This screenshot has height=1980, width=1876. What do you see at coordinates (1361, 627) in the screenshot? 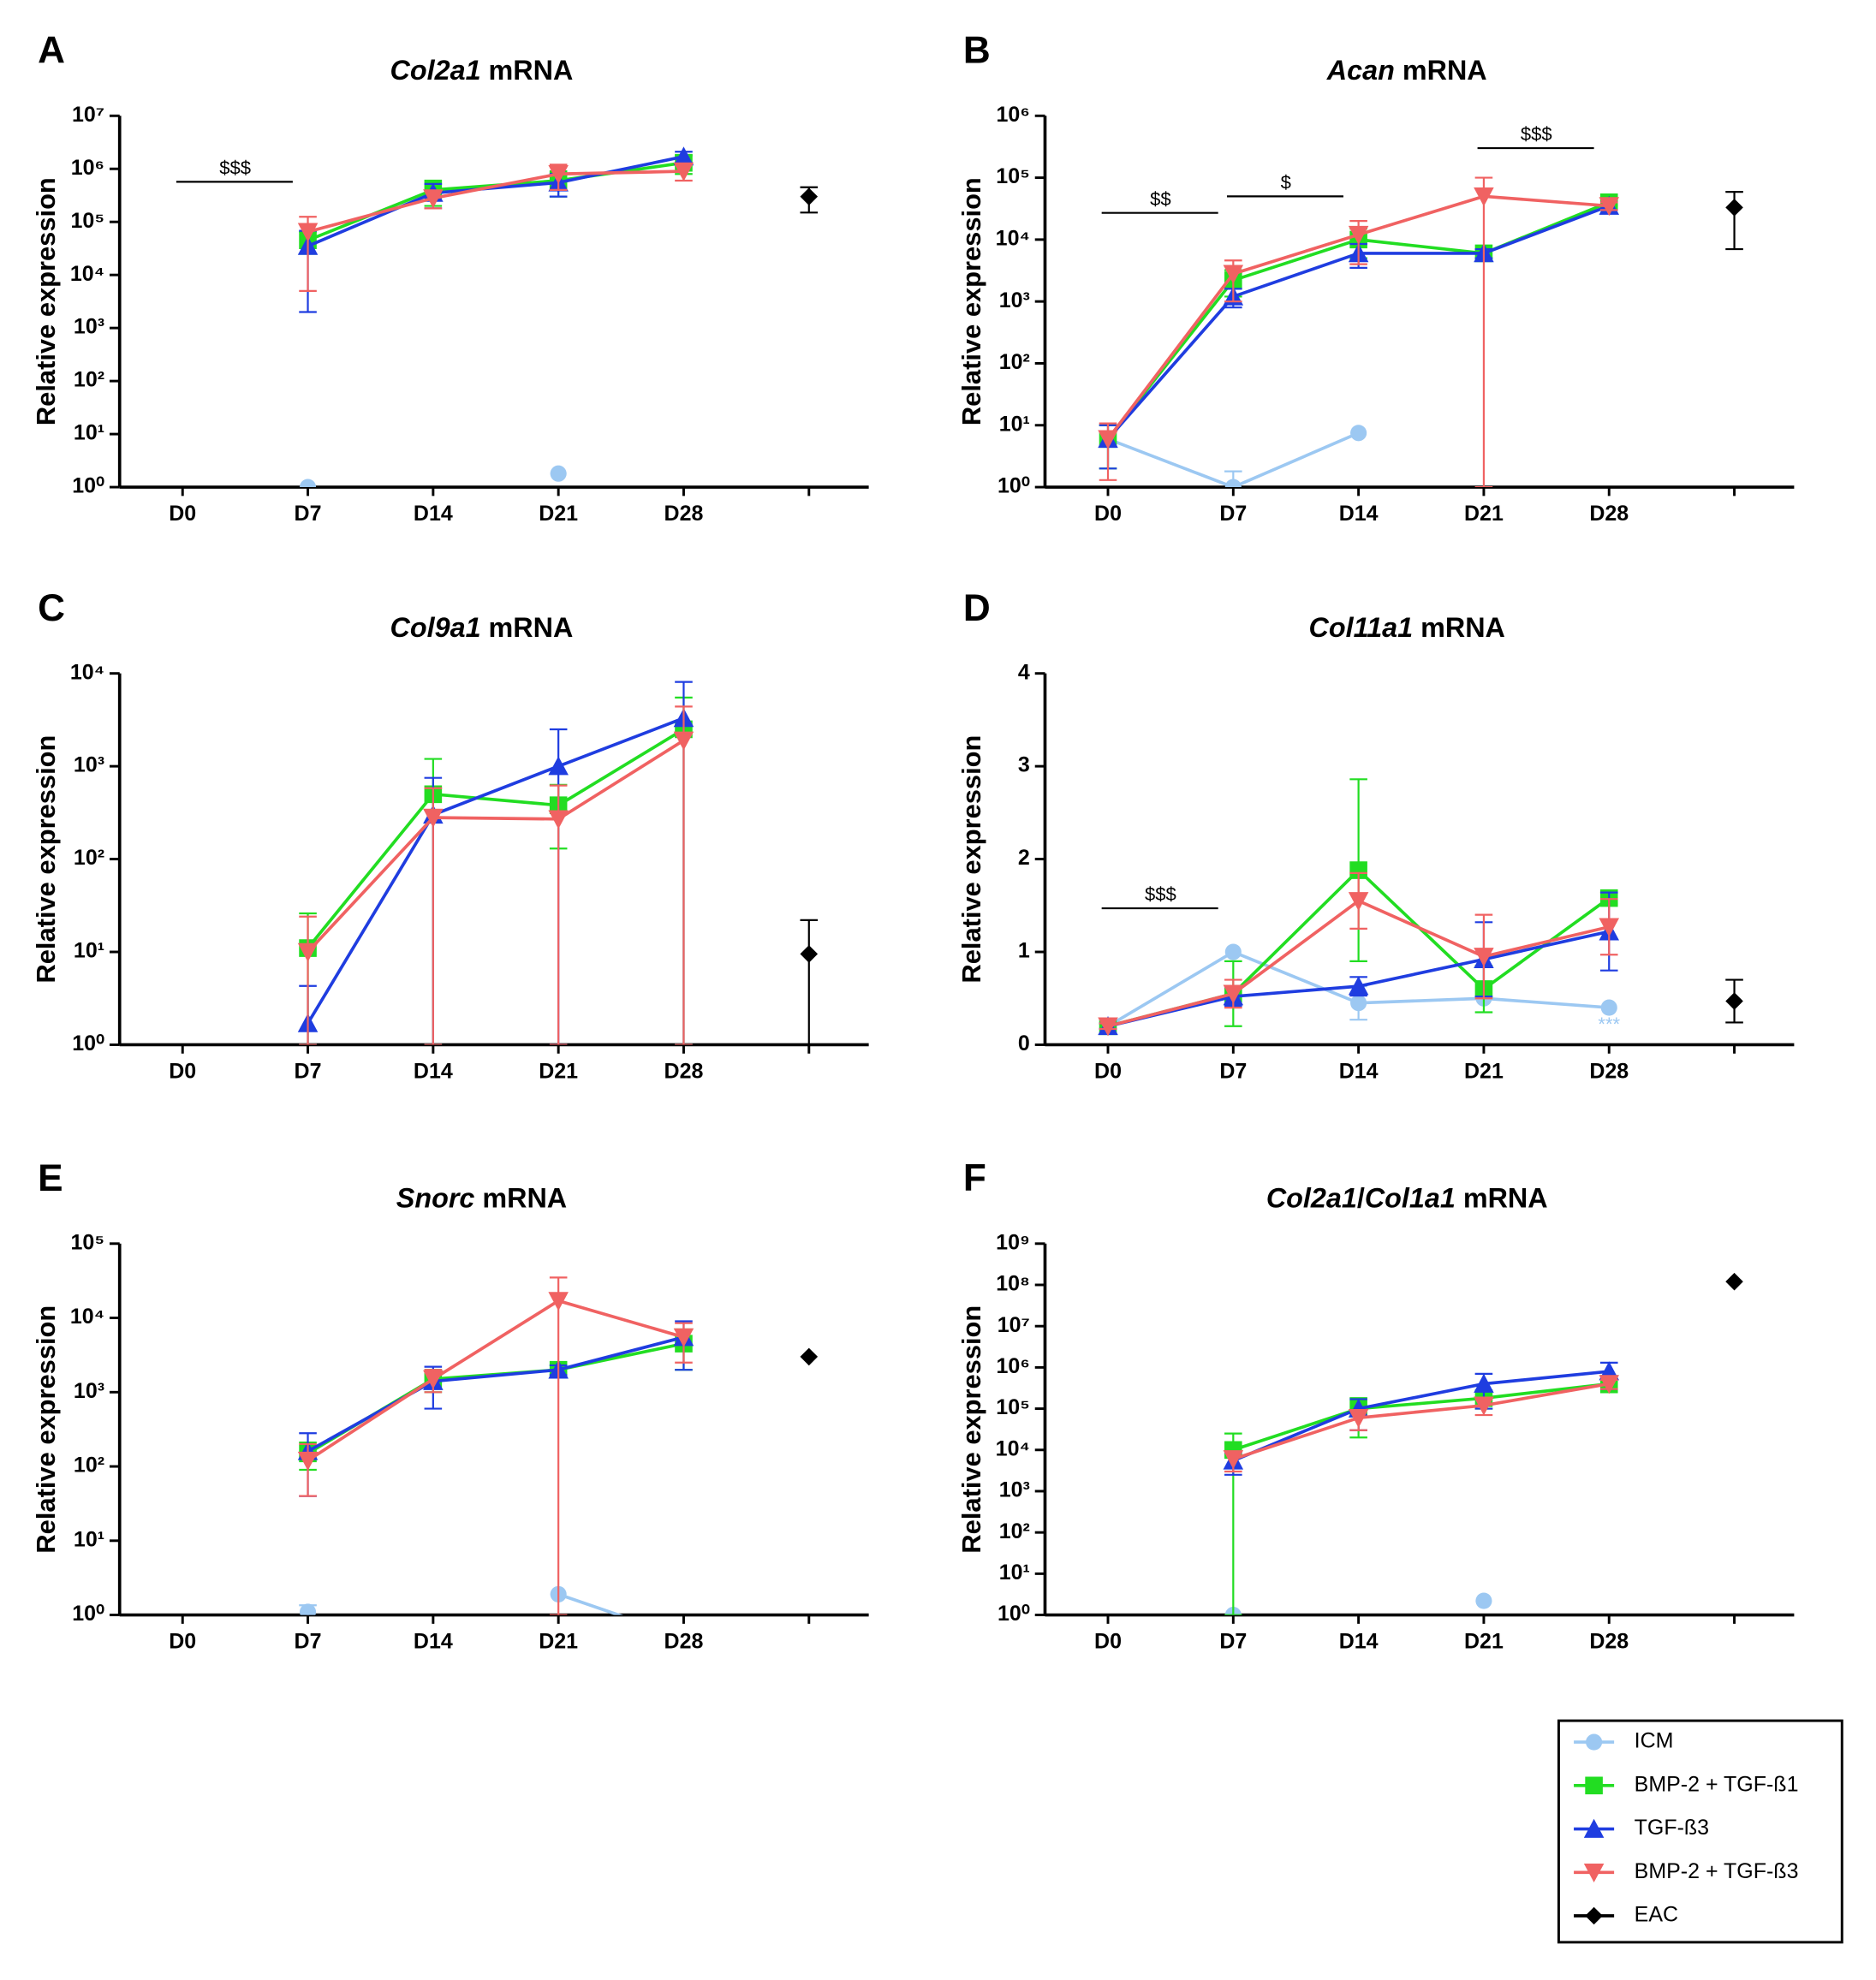
I see `title-part: Col11a1` at bounding box center [1361, 627].